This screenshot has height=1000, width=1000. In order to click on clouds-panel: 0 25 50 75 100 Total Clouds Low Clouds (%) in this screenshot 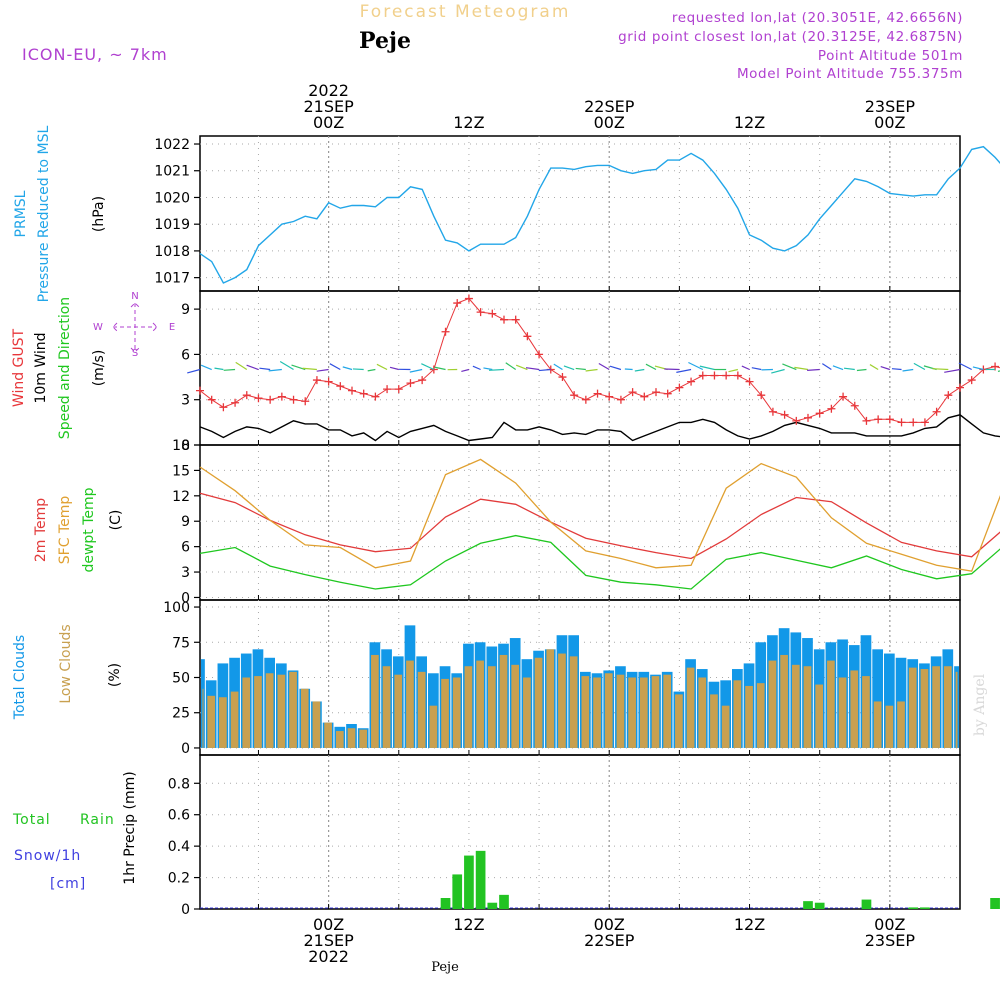, I will do `click(486, 678)`.